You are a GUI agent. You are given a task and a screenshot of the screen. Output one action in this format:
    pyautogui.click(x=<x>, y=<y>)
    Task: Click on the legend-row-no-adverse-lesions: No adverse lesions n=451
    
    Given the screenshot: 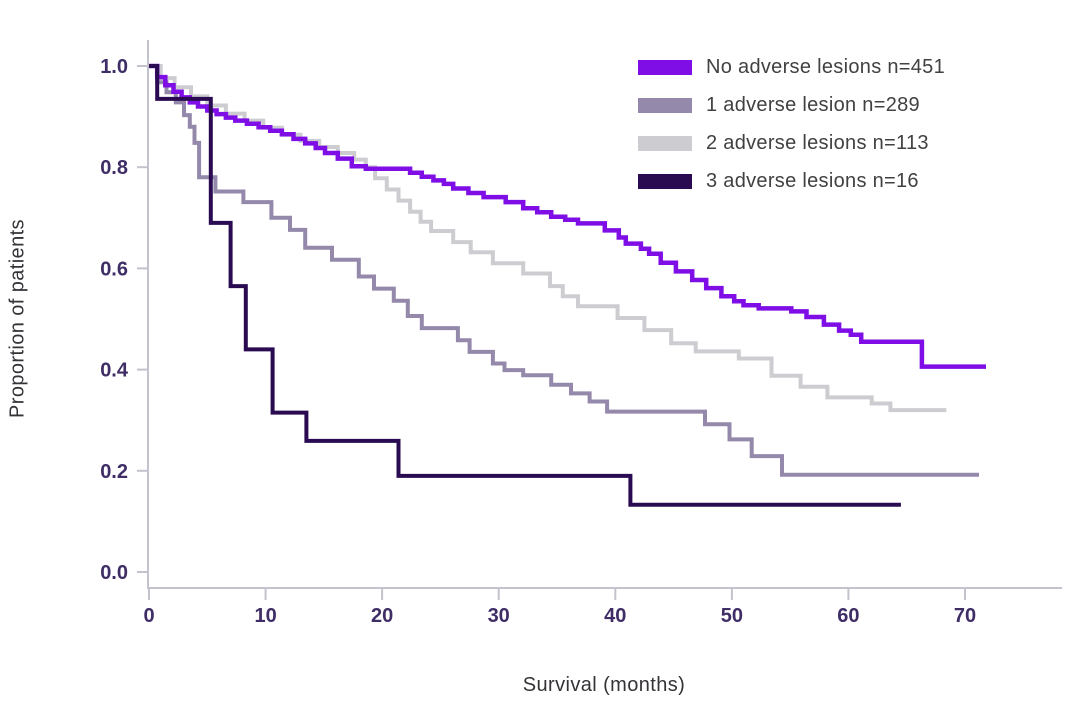 What is the action you would take?
    pyautogui.click(x=791, y=67)
    